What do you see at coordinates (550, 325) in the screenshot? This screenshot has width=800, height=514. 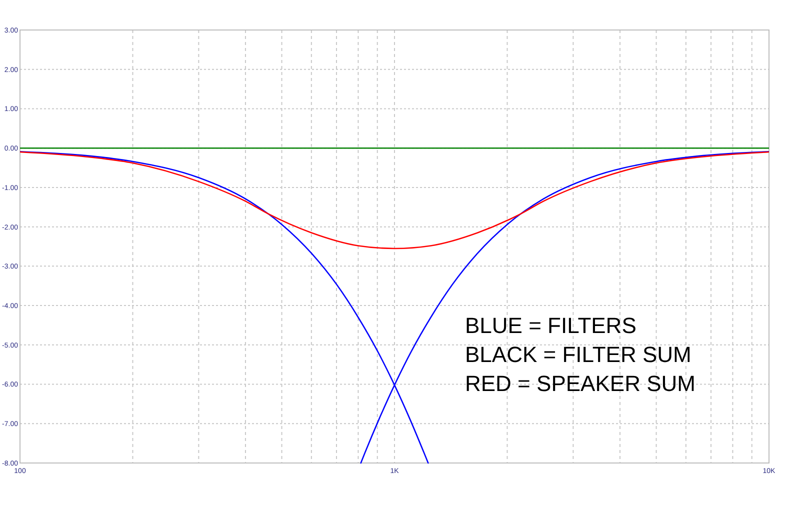 I see `annotation: BLUE = FILTERS` at bounding box center [550, 325].